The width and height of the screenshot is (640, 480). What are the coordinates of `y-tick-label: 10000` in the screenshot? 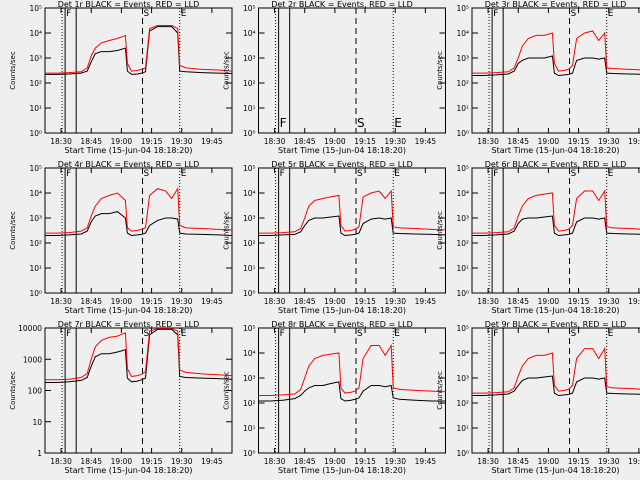 It's located at (30, 328).